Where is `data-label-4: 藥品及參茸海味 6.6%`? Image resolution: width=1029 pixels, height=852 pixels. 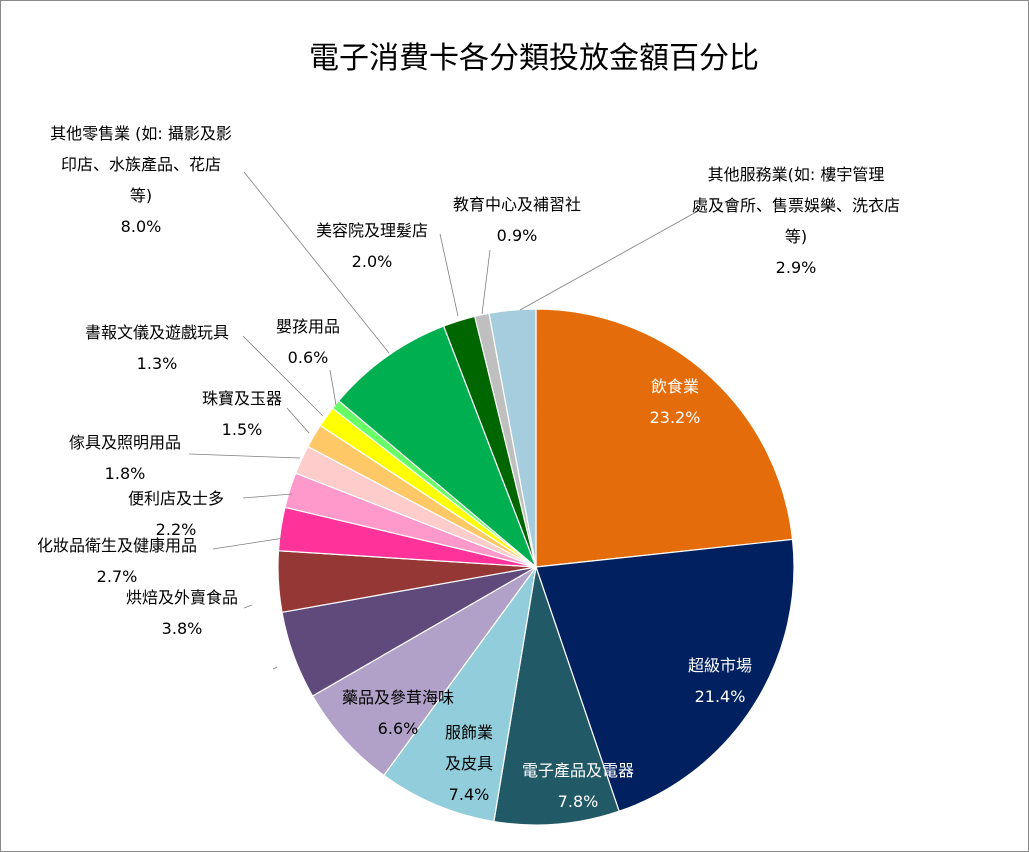 data-label-4: 藥品及參茸海味 6.6% is located at coordinates (398, 713).